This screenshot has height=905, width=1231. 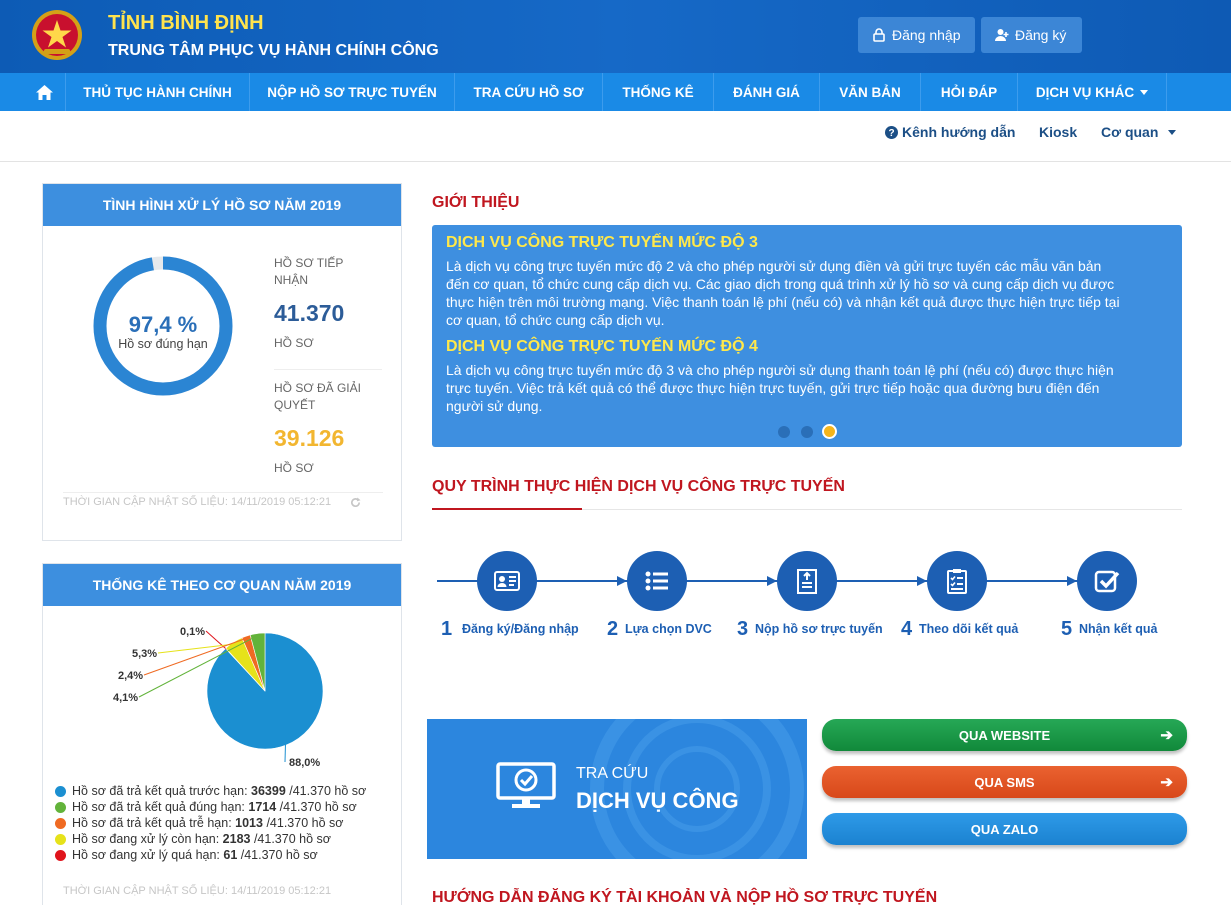 What do you see at coordinates (355, 502) in the screenshot?
I see `refresh-icon` at bounding box center [355, 502].